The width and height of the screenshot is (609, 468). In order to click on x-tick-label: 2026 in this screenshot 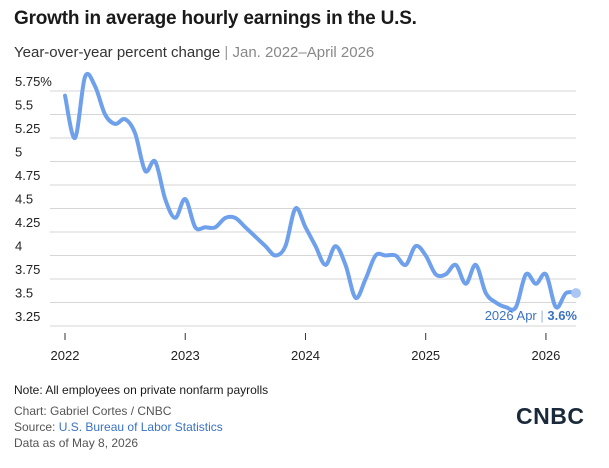, I will do `click(545, 355)`.